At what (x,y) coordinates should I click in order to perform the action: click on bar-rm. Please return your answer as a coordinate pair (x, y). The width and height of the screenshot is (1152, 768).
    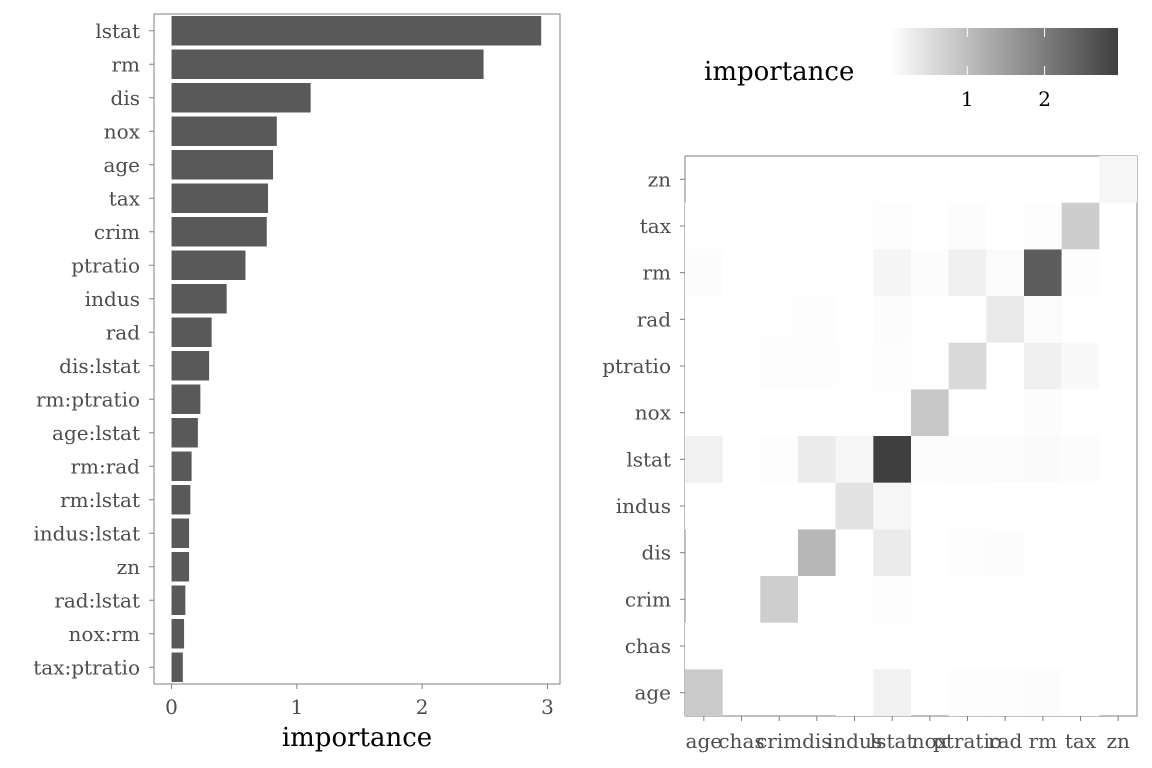
    Looking at the image, I should click on (327, 64).